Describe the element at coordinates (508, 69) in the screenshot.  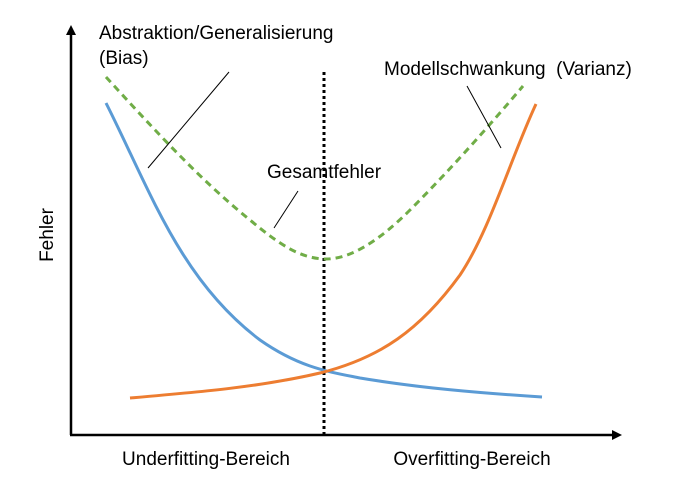
I see `variance-label: Modellschwankung (Varianz)` at that location.